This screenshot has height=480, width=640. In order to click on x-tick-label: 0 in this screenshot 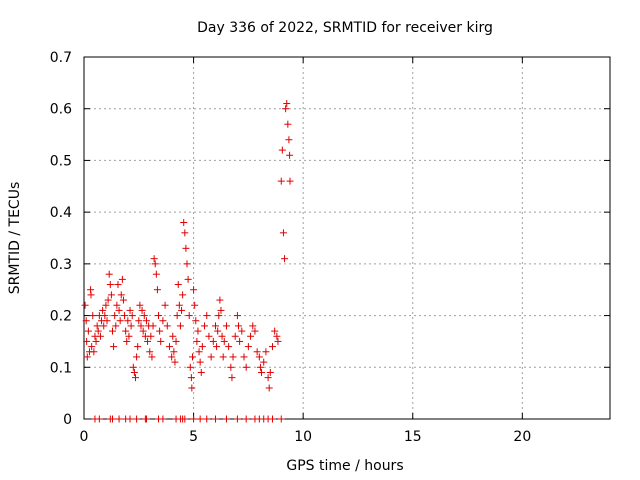, I will do `click(84, 437)`.